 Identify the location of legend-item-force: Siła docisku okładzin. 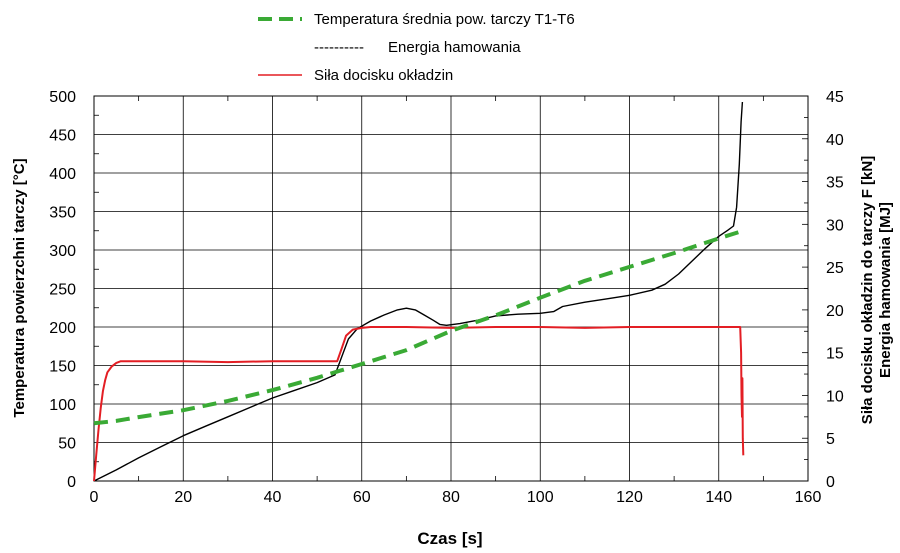
(355, 75).